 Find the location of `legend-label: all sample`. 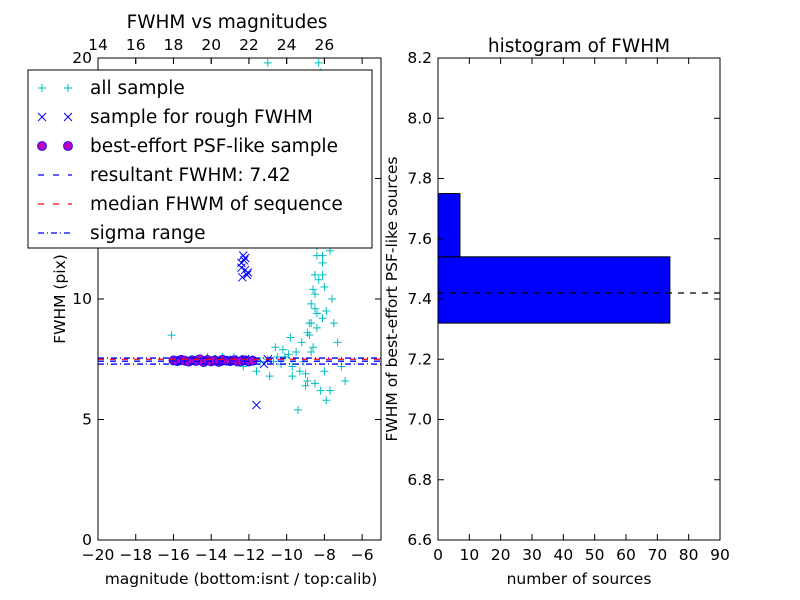

legend-label: all sample is located at coordinates (137, 88).